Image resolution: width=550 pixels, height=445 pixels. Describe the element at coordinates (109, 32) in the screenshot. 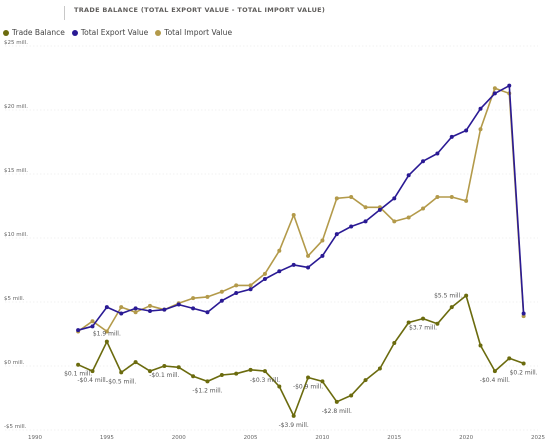

I see `legend-item-total-export: Total Export Value` at that location.